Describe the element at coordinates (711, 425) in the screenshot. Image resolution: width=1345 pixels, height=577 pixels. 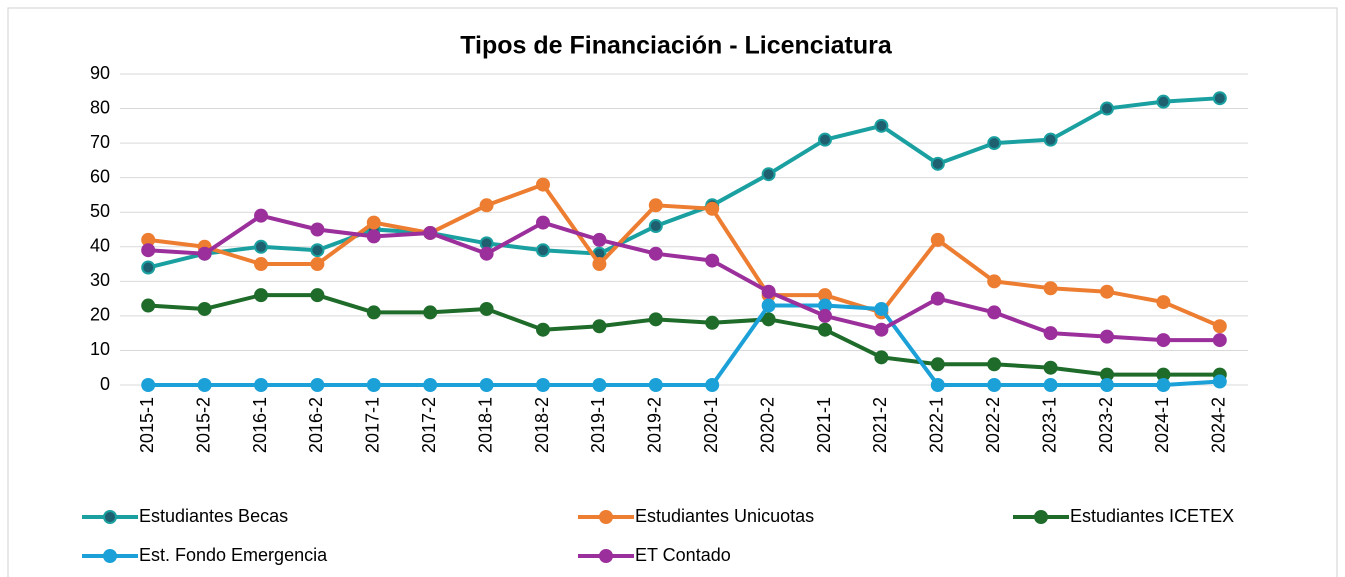
I see `x-tick-label: 2020-1` at that location.